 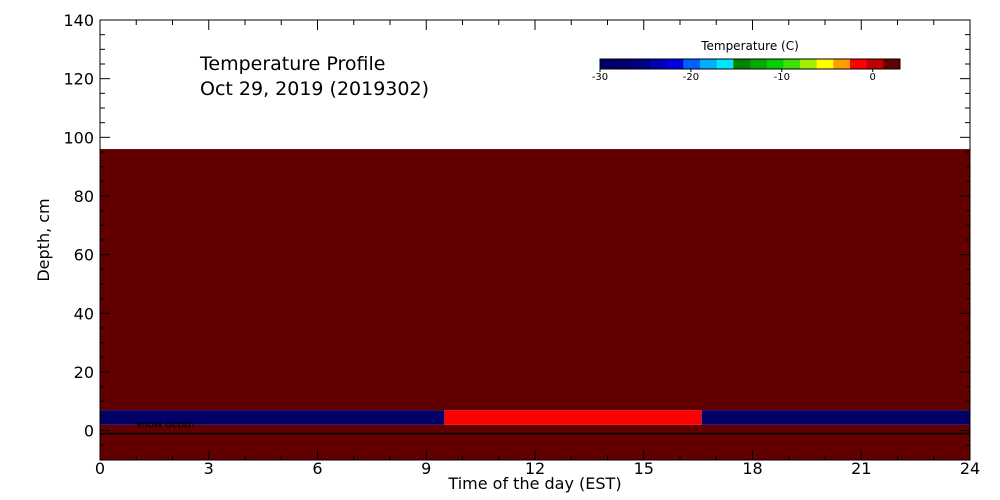 What do you see at coordinates (734, 76) in the screenshot?
I see `colorbar-ticks: -30 -20 -10 0` at bounding box center [734, 76].